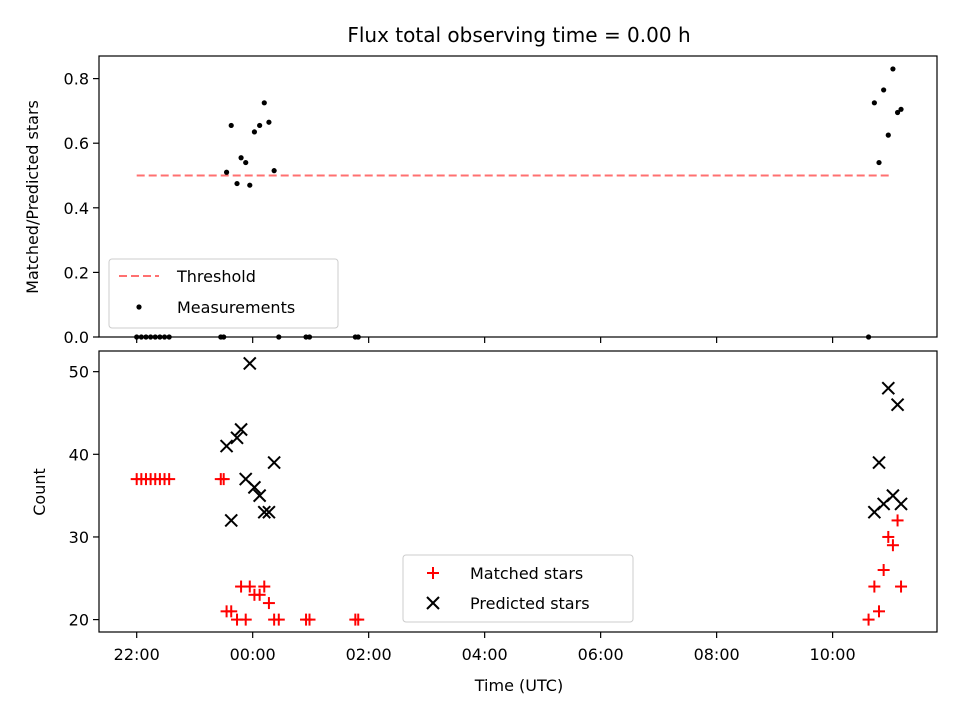 The width and height of the screenshot is (960, 720). Describe the element at coordinates (76, 208) in the screenshot. I see `top-y-tick-label: 0.4` at that location.